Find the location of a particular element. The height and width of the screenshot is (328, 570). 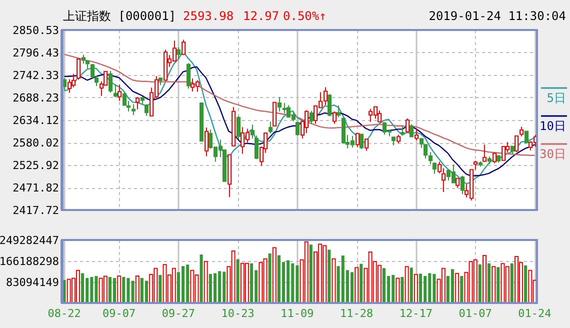

y-tick-label: 2580.02 is located at coordinates (35, 143).